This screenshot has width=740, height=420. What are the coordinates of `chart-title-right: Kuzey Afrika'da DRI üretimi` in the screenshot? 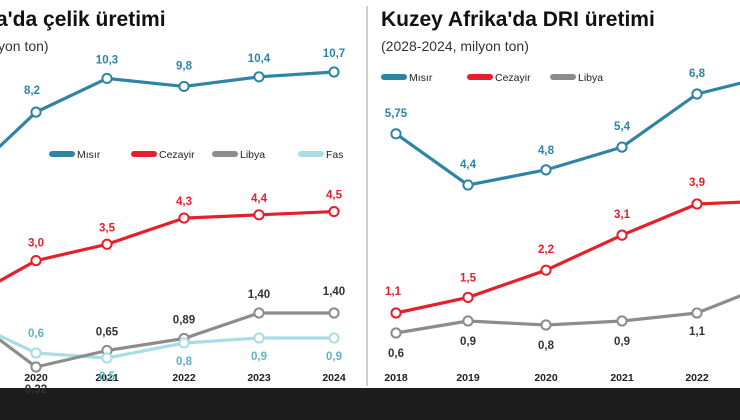 It's located at (518, 19).